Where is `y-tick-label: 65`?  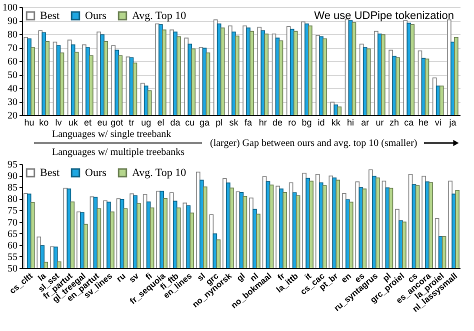
y-tick-label: 65 is located at coordinates (13, 234).